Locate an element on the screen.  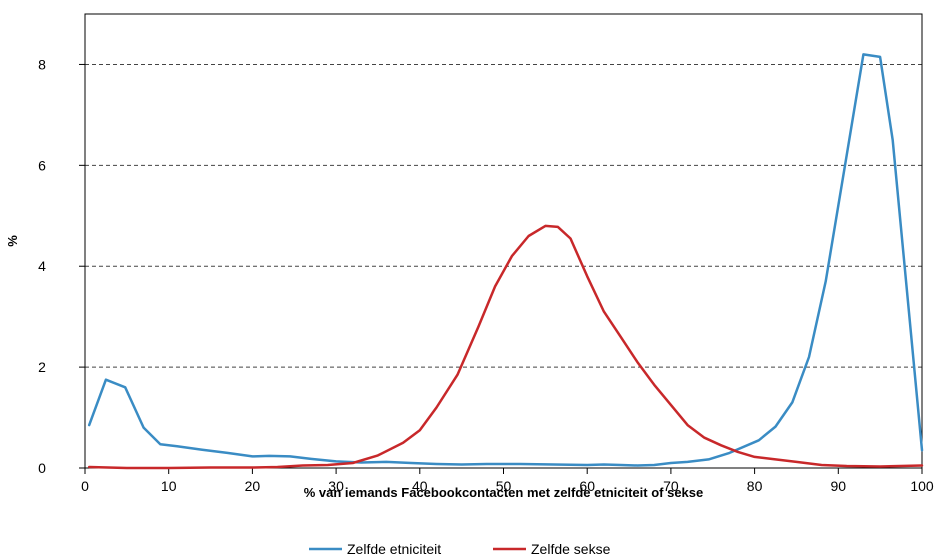
y-tick-label: 2 is located at coordinates (42, 367).